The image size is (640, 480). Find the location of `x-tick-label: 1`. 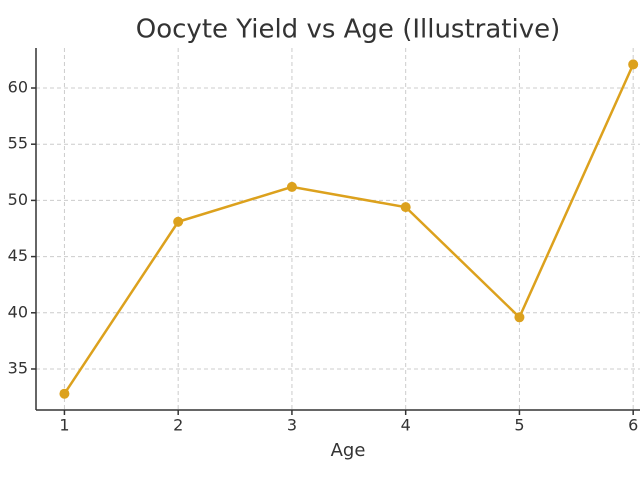

x-tick-label: 1 is located at coordinates (64, 425).